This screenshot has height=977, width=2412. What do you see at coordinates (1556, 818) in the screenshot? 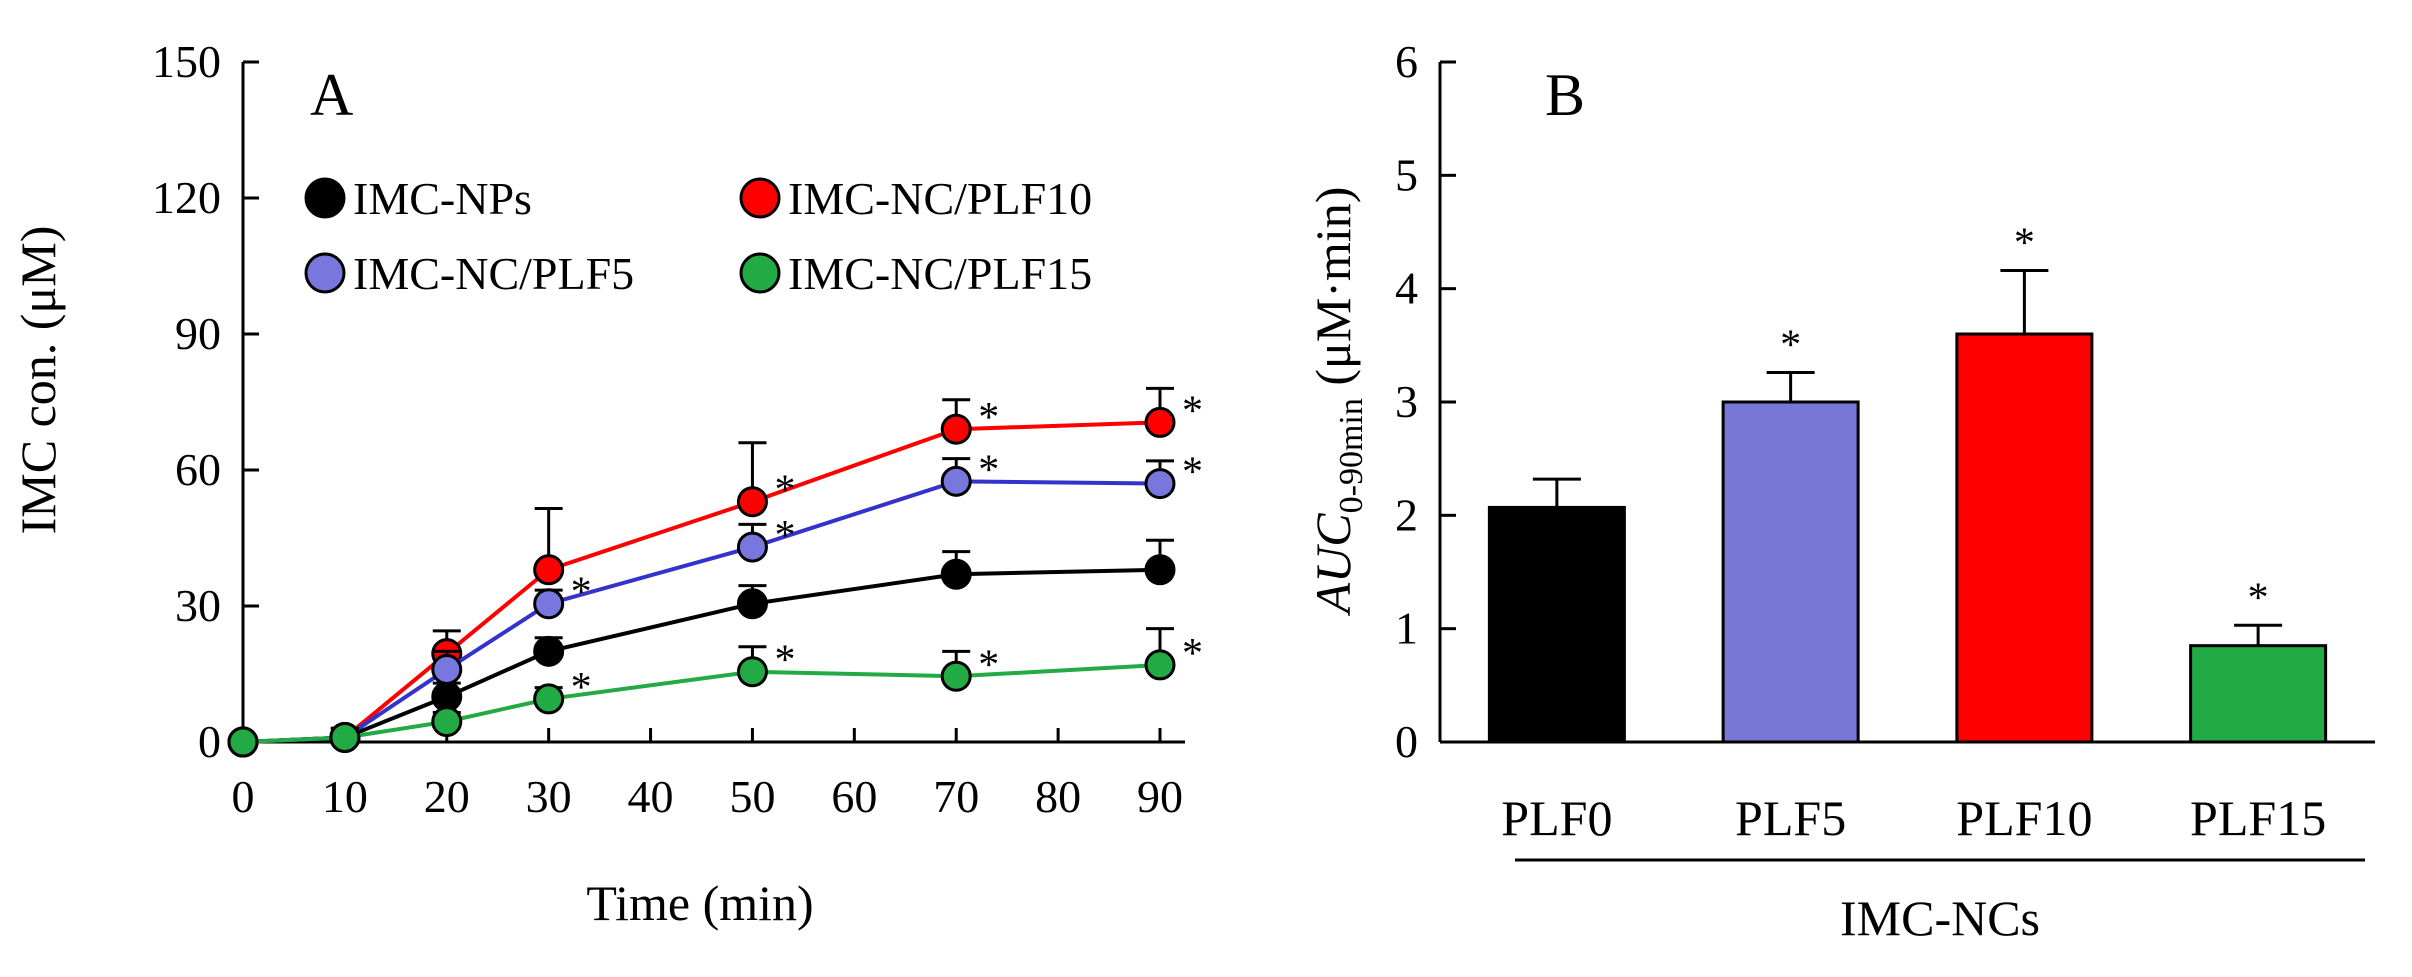
I see `panel-b-category-label: PLF0` at bounding box center [1556, 818].